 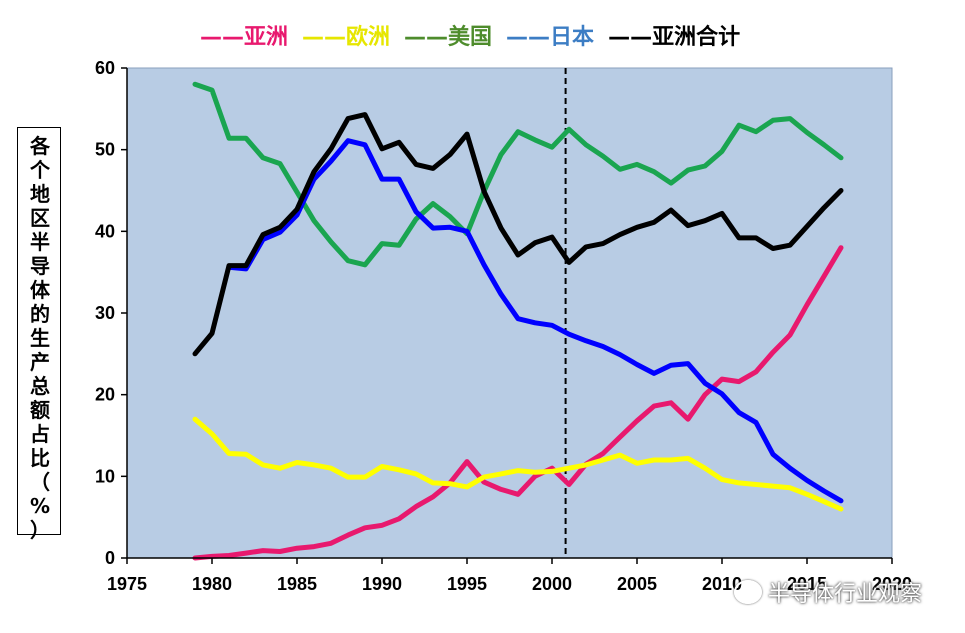 I want to click on x-tick-label-6: 2005, so click(x=637, y=584).